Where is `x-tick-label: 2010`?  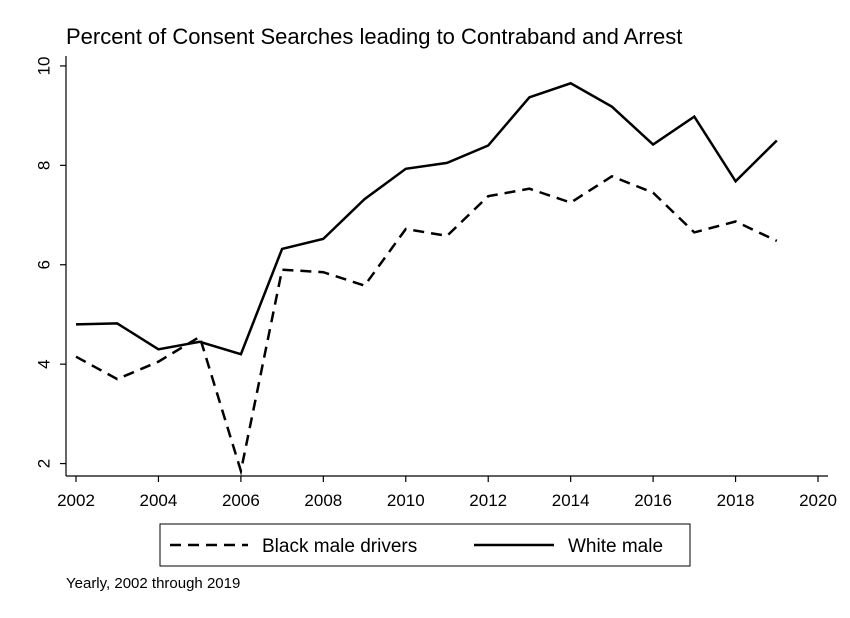
x-tick-label: 2010 is located at coordinates (406, 500).